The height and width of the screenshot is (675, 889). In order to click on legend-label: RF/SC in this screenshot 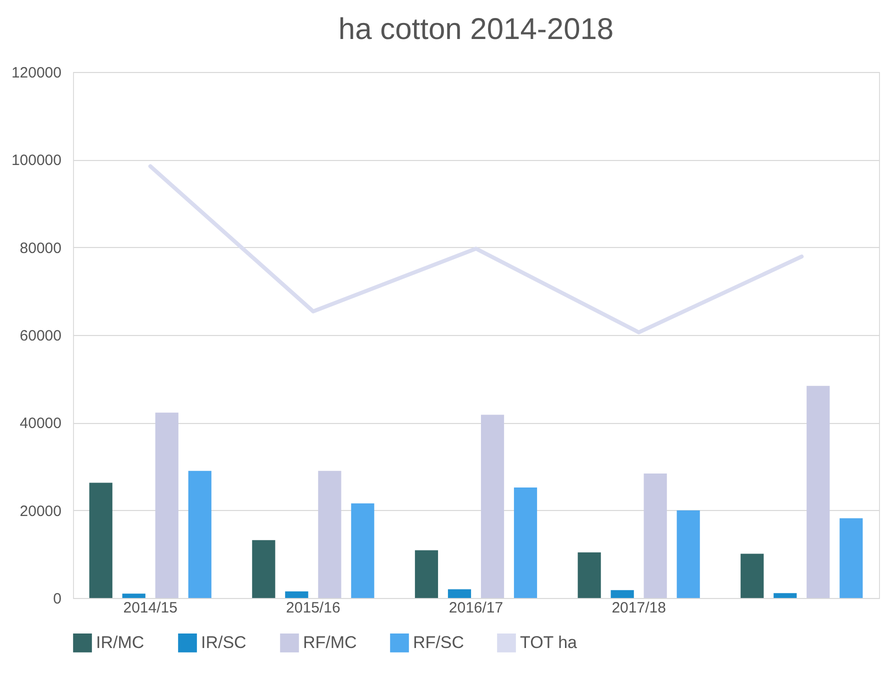, I will do `click(438, 642)`.